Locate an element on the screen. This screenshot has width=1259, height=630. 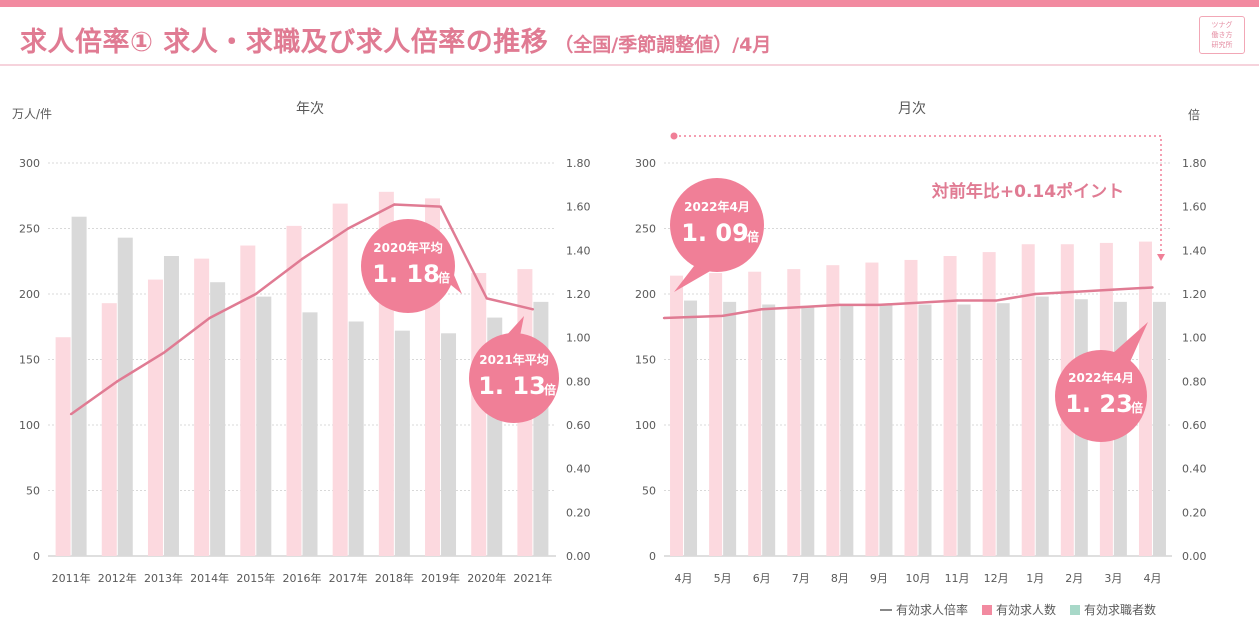
category-label: 2016年 is located at coordinates (302, 578).